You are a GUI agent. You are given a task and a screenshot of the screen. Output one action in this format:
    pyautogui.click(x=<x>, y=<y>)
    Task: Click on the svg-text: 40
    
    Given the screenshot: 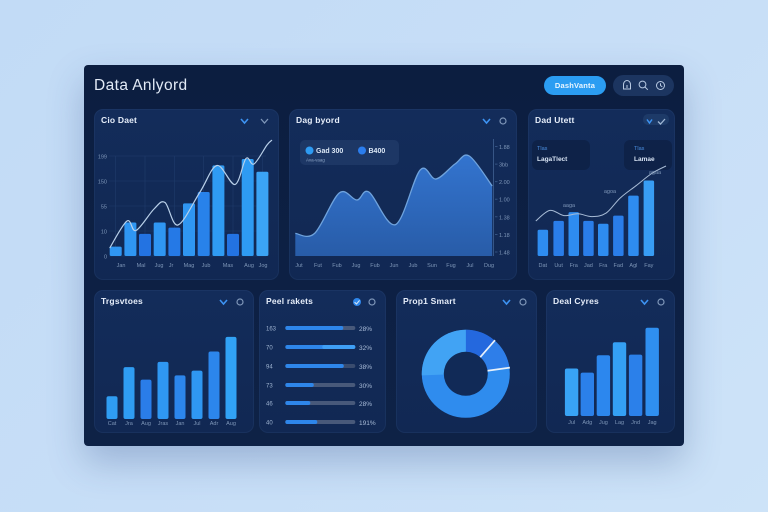 What is the action you would take?
    pyautogui.click(x=269, y=424)
    